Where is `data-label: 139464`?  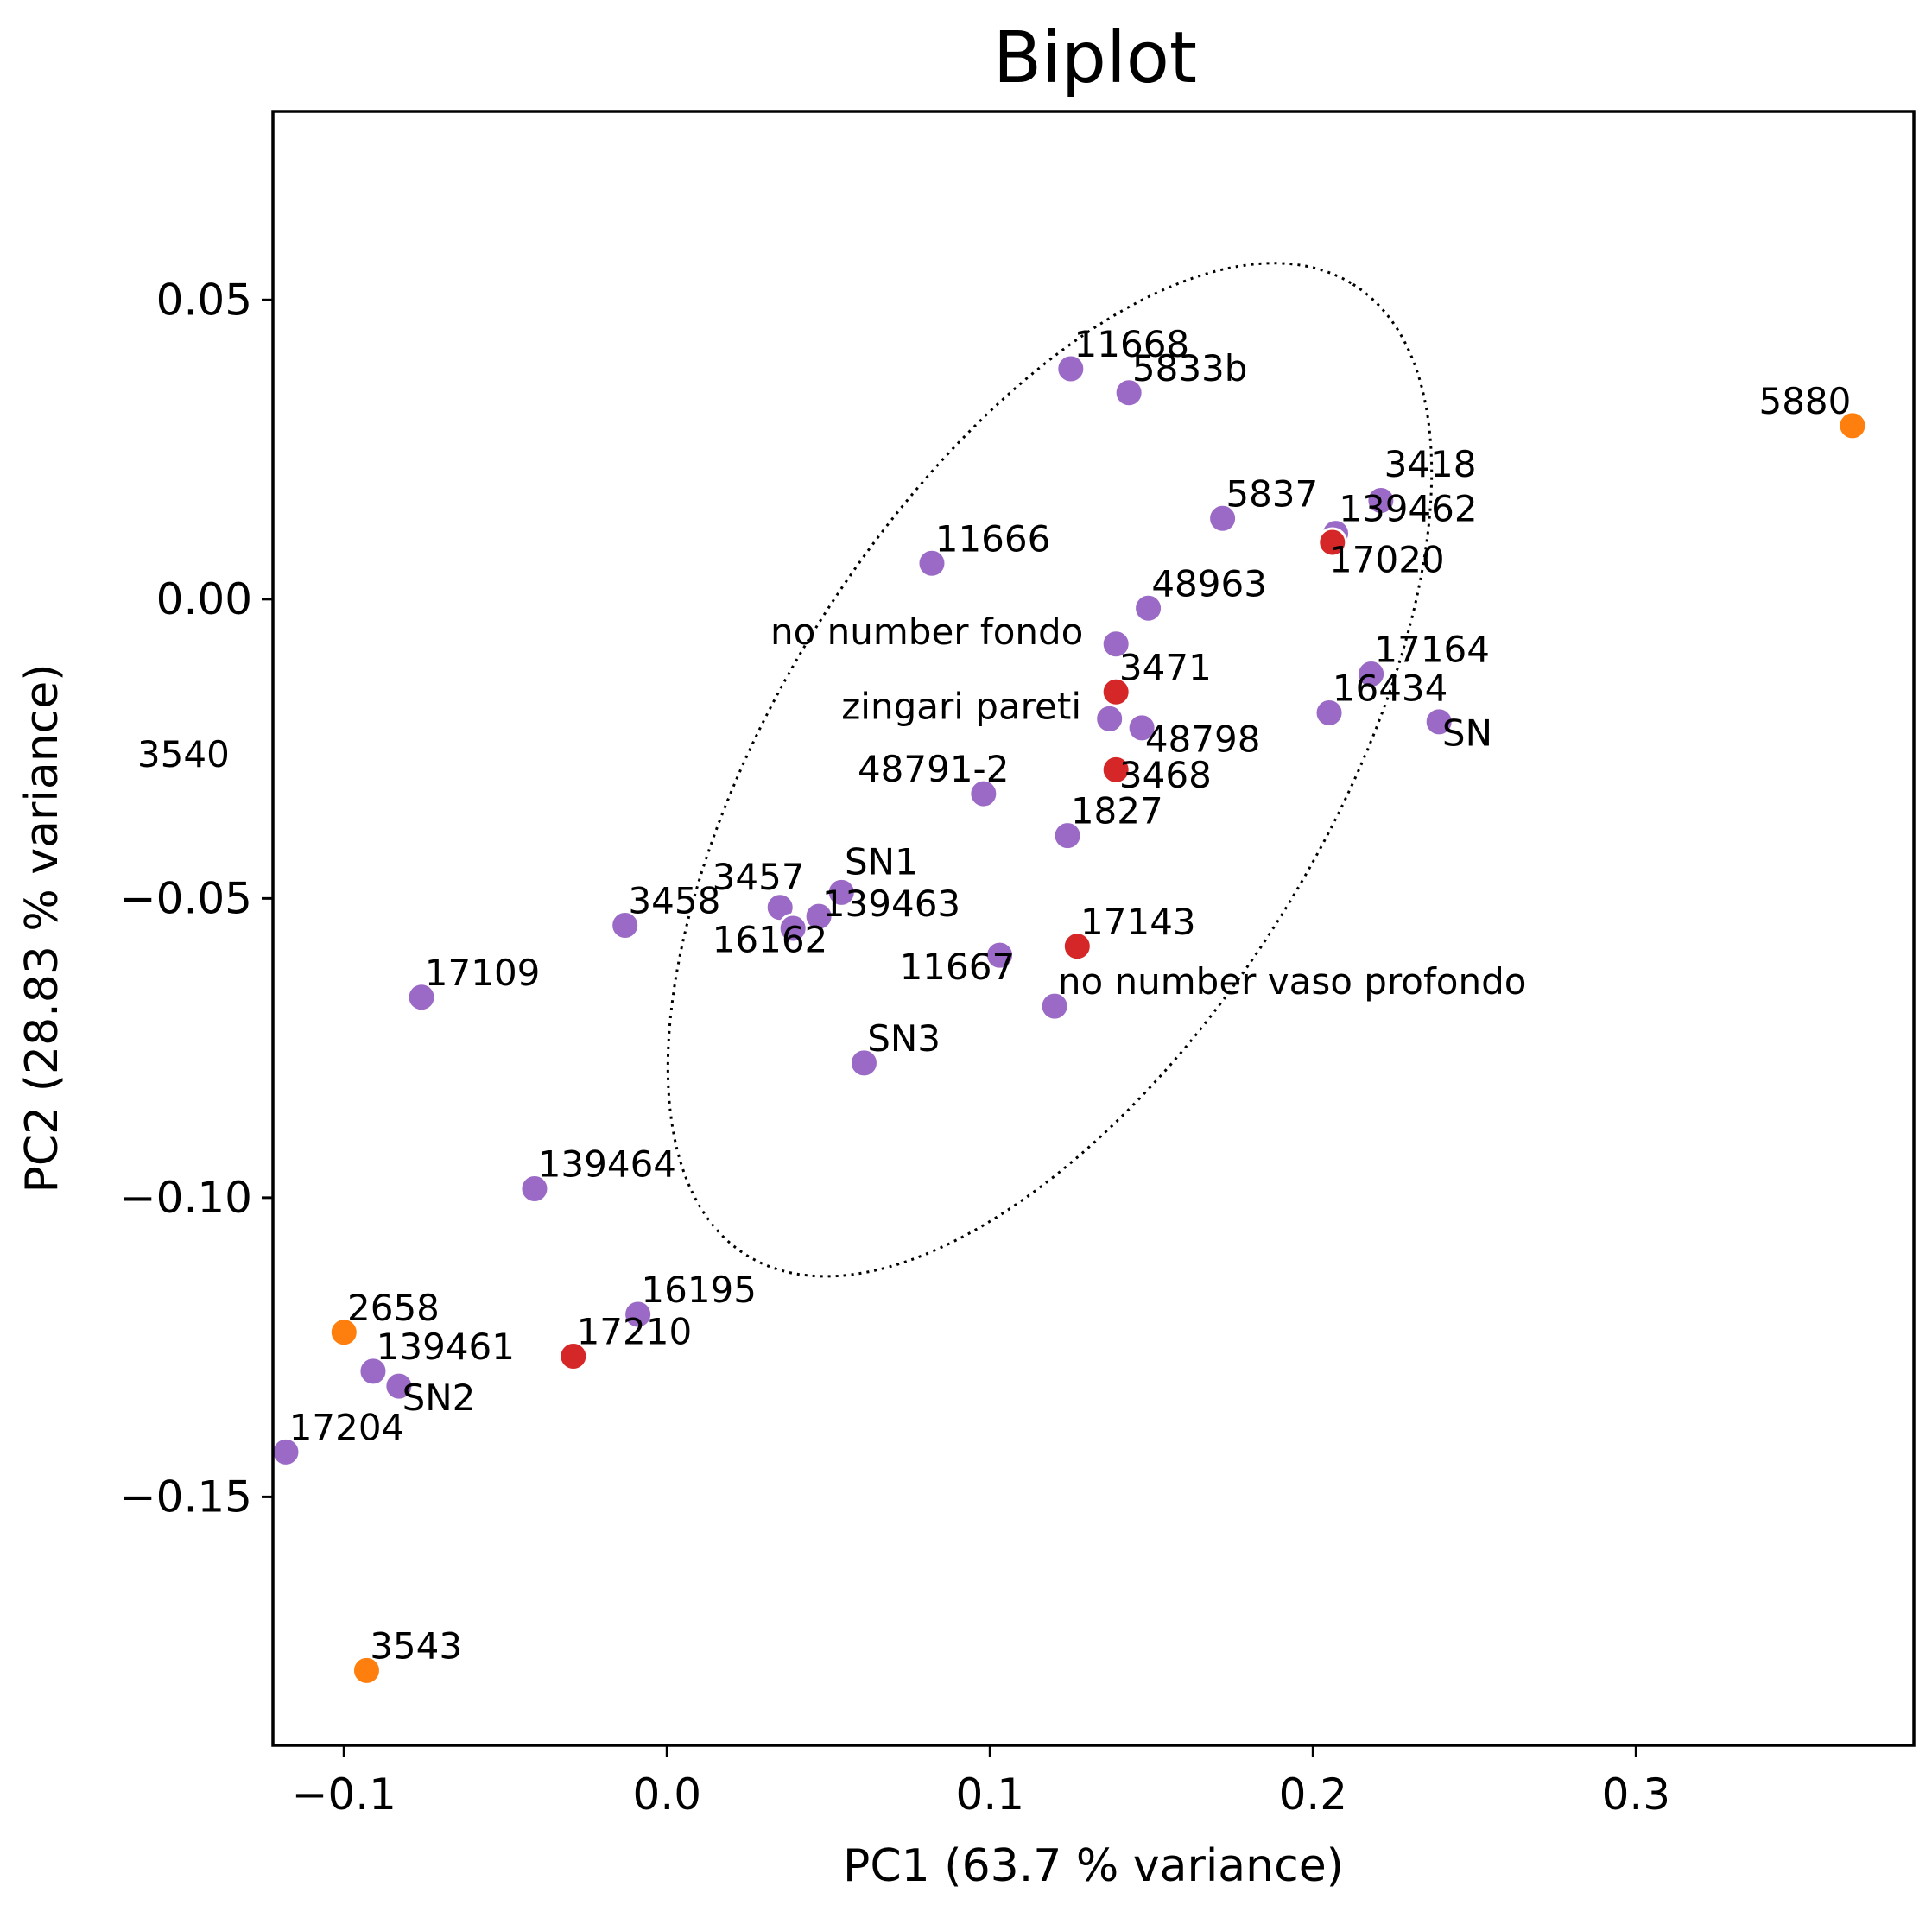
data-label: 139464 is located at coordinates (607, 1164).